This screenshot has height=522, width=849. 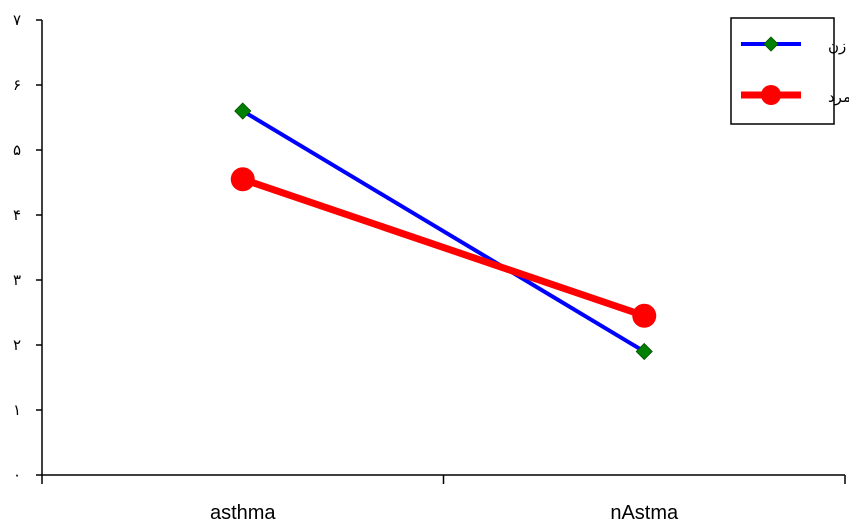 I want to click on legend-marker-circle, so click(x=771, y=95).